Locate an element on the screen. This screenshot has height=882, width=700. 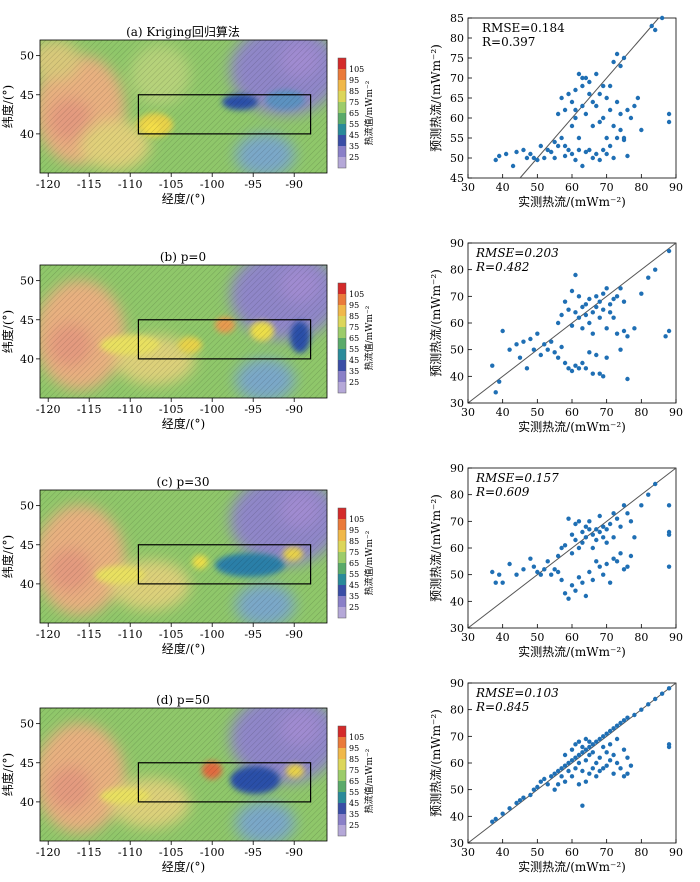
x-tick-label: -95 is located at coordinates (253, 184).